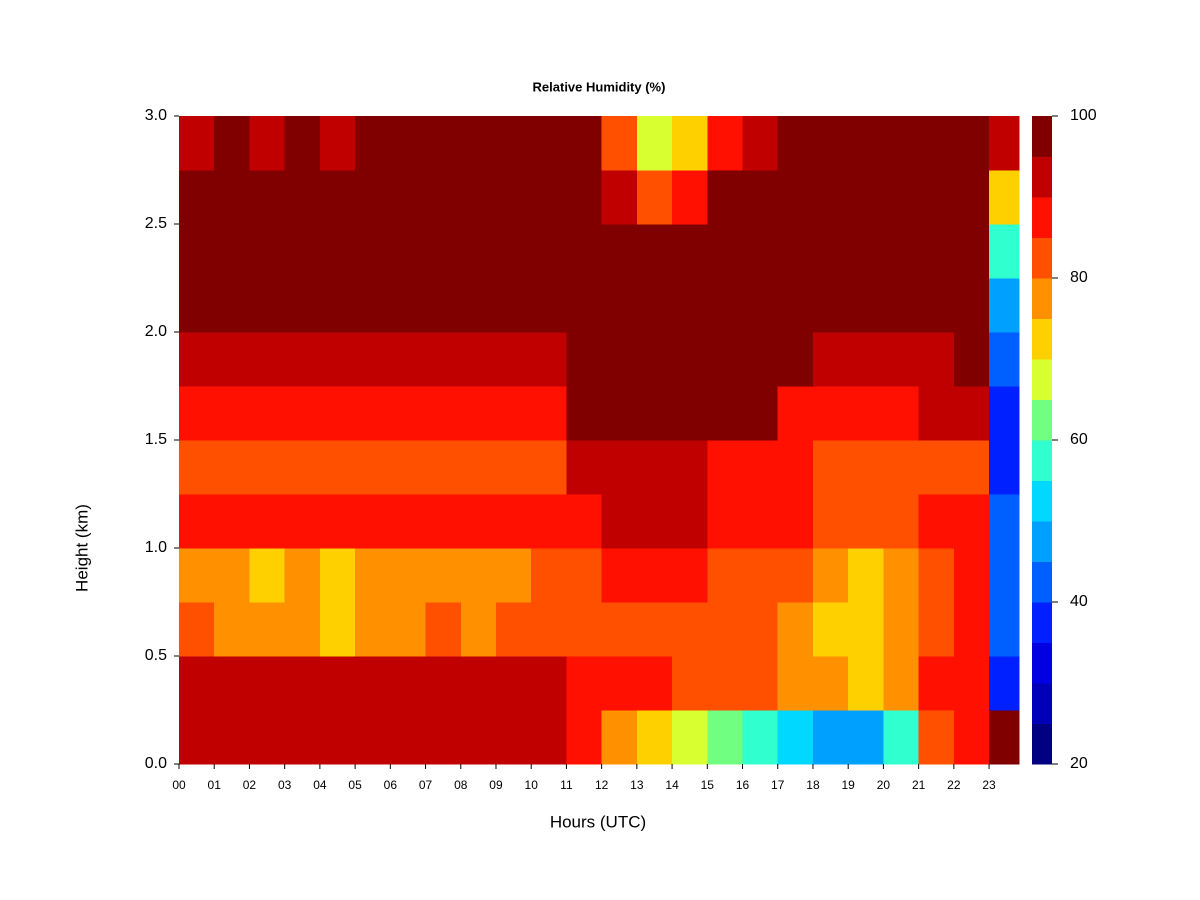  What do you see at coordinates (1079, 439) in the screenshot?
I see `colorbar-tick-label: 60` at bounding box center [1079, 439].